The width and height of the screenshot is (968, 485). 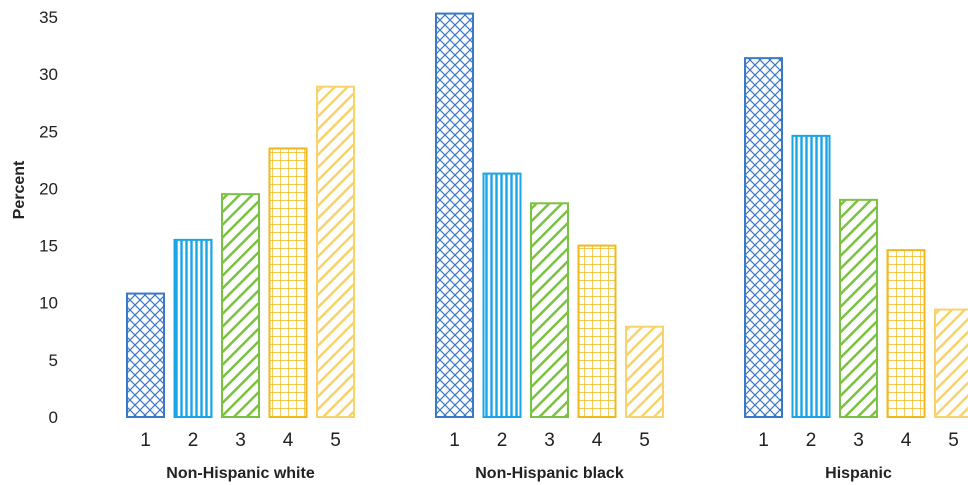 What do you see at coordinates (48, 17) in the screenshot?
I see `y-tick-label: 35` at bounding box center [48, 17].